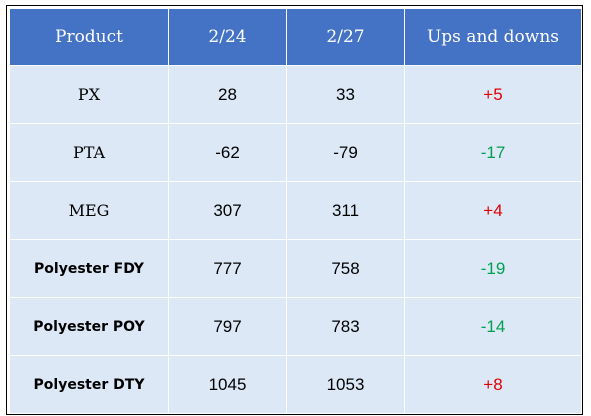 This screenshot has height=416, width=591. Describe the element at coordinates (227, 94) in the screenshot. I see `value-cell-date-1: 28` at that location.